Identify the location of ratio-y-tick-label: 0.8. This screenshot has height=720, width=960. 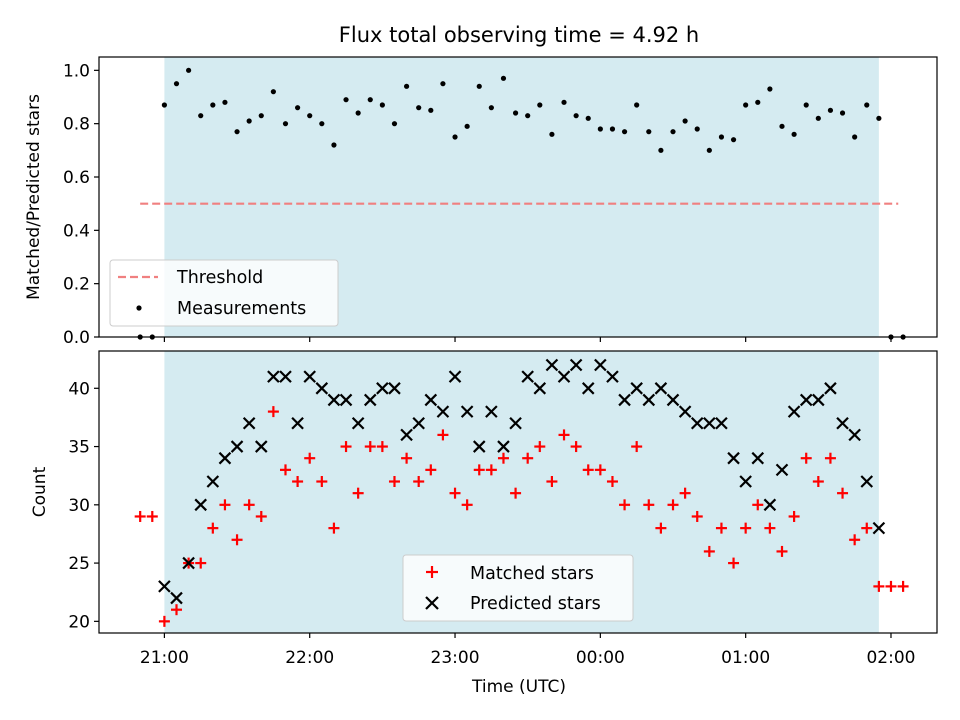
(76, 125).